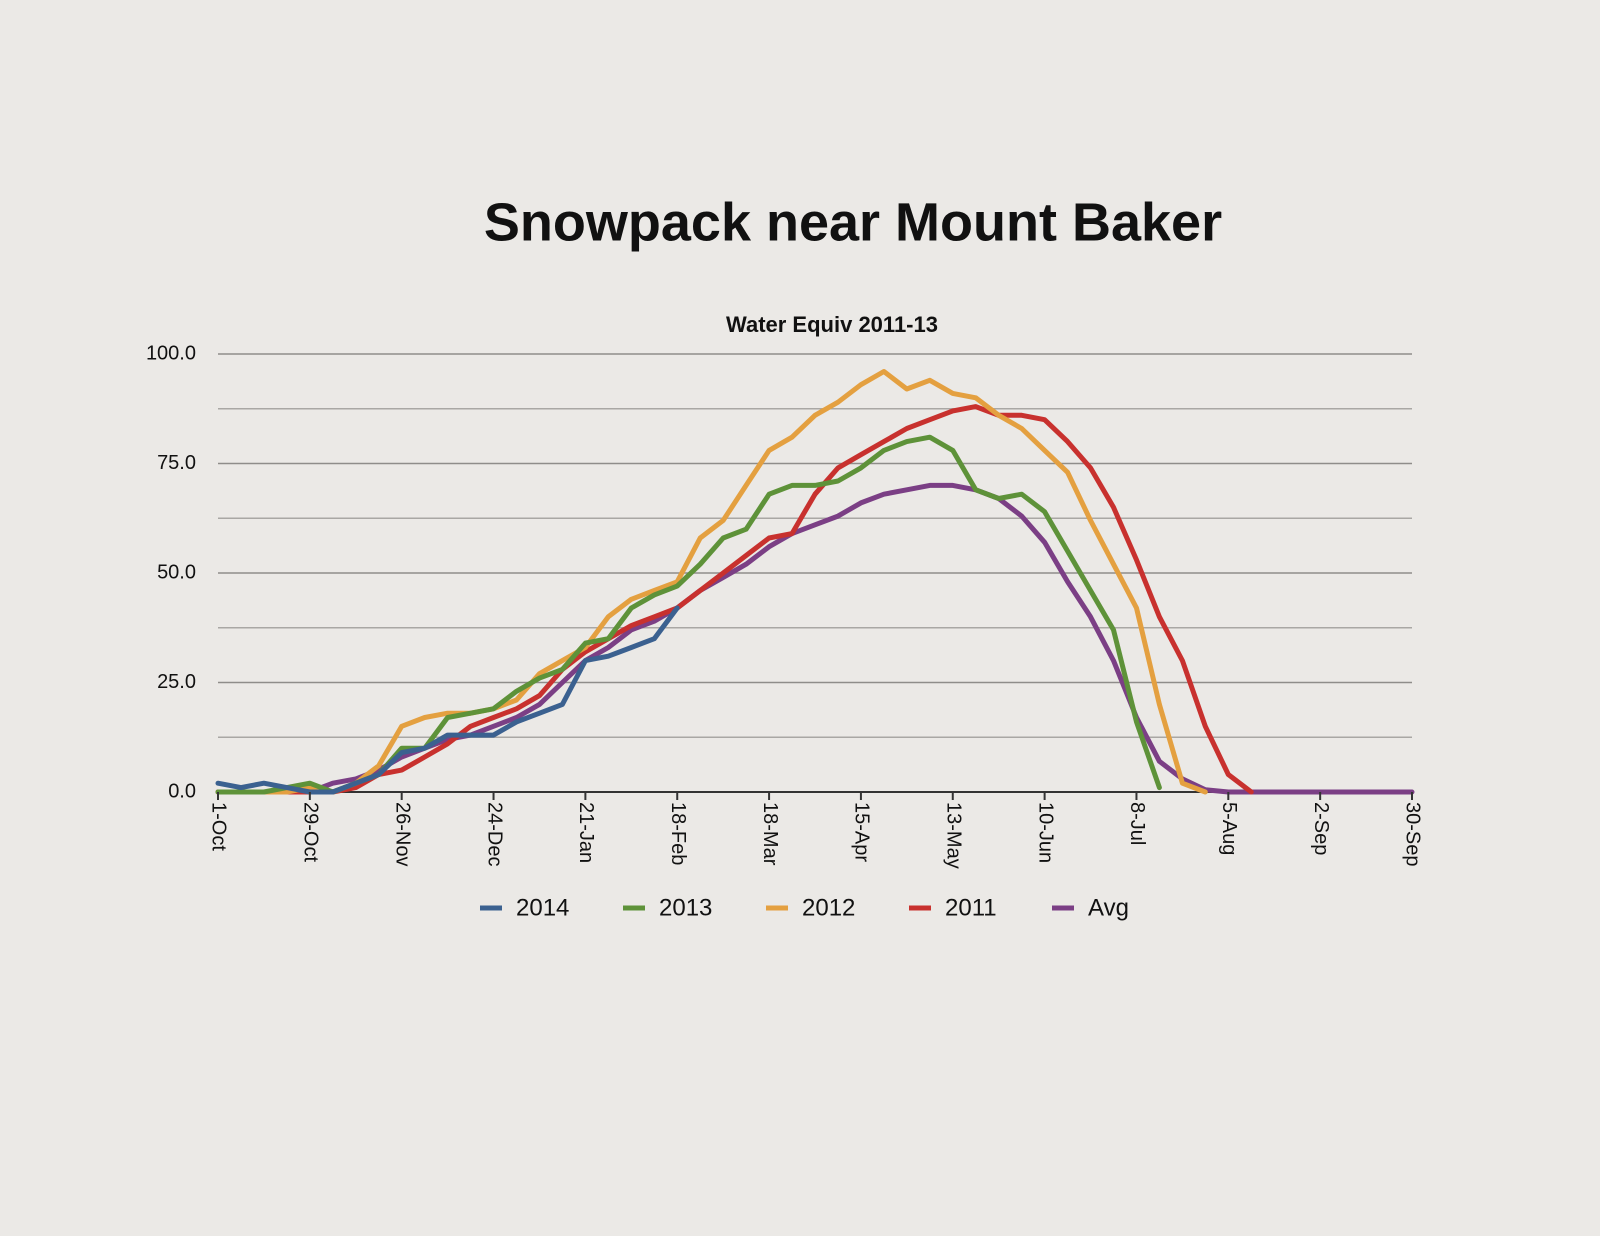 The image size is (1600, 1236). I want to click on x-tick-label: 1-Oct, so click(219, 826).